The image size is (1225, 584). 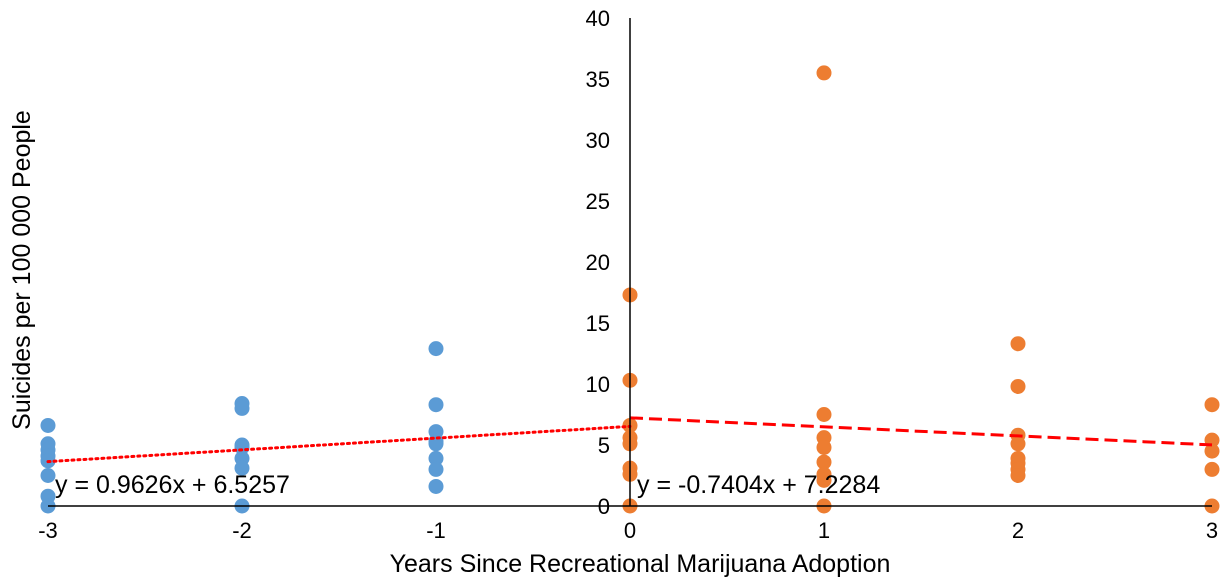 What do you see at coordinates (604, 506) in the screenshot?
I see `y-tick-label: 0` at bounding box center [604, 506].